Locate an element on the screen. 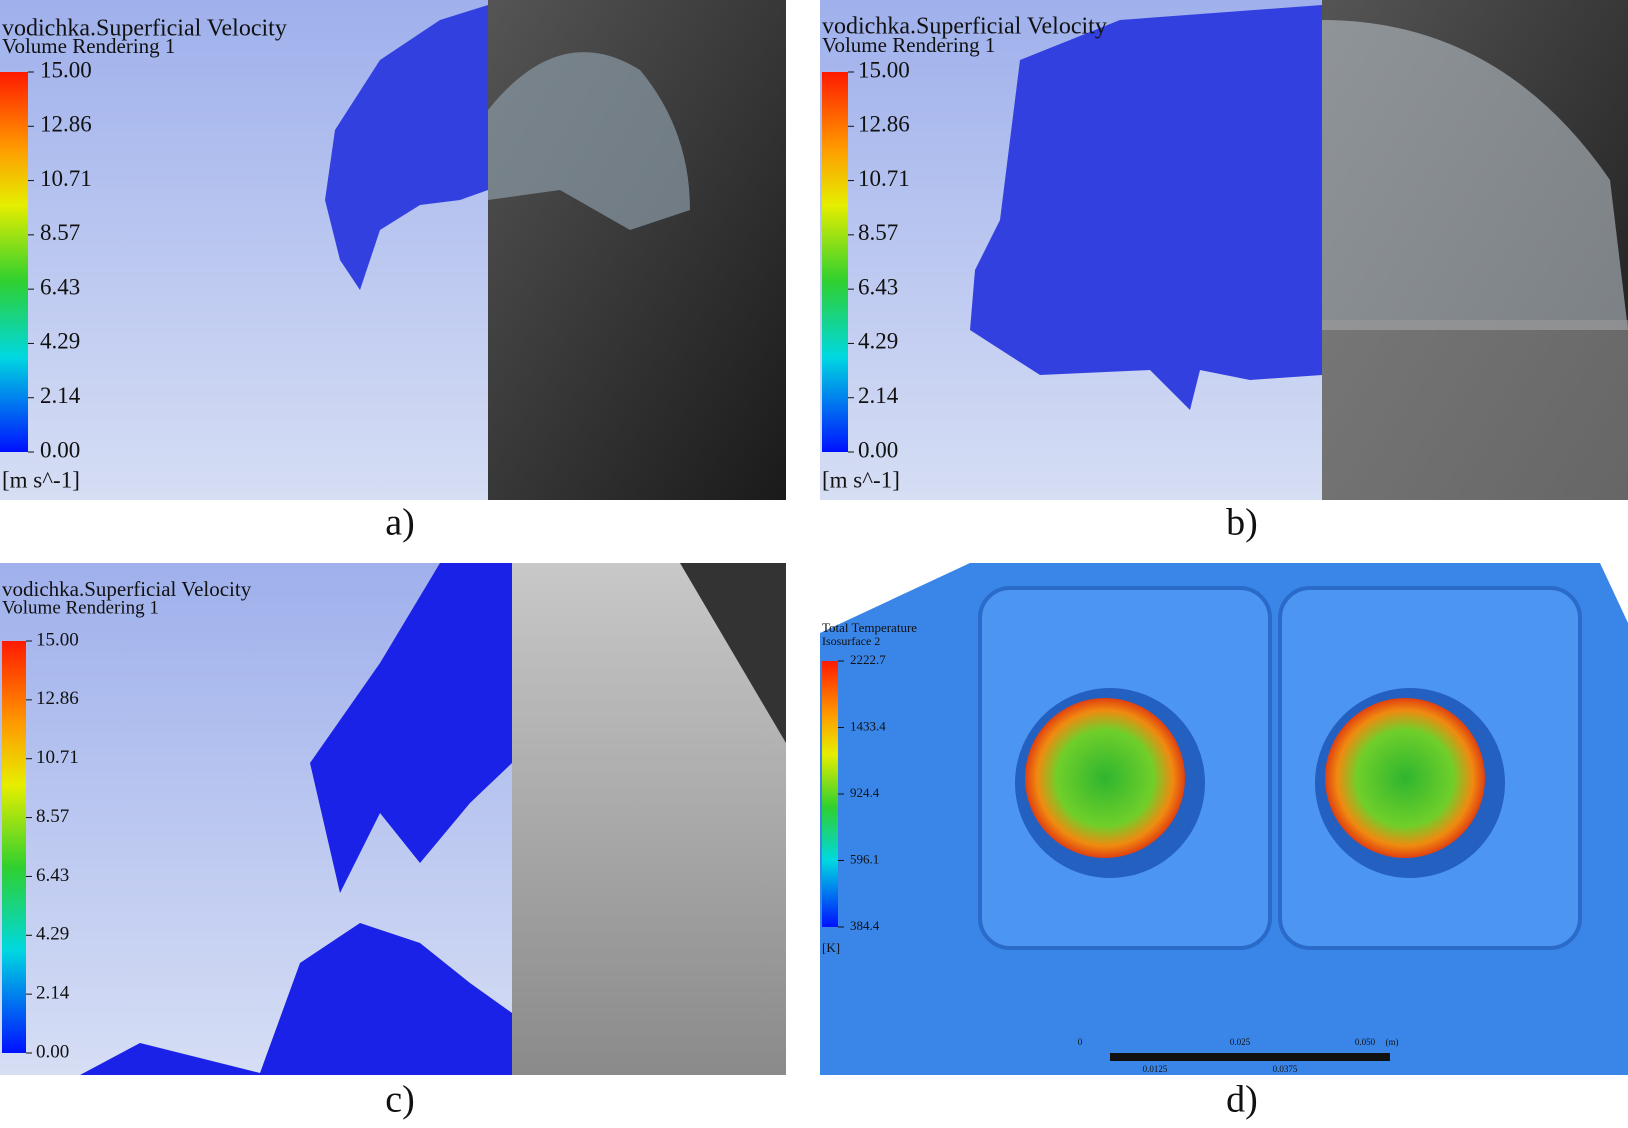 The image size is (1628, 1128). scale-label: (m) is located at coordinates (1392, 1042).